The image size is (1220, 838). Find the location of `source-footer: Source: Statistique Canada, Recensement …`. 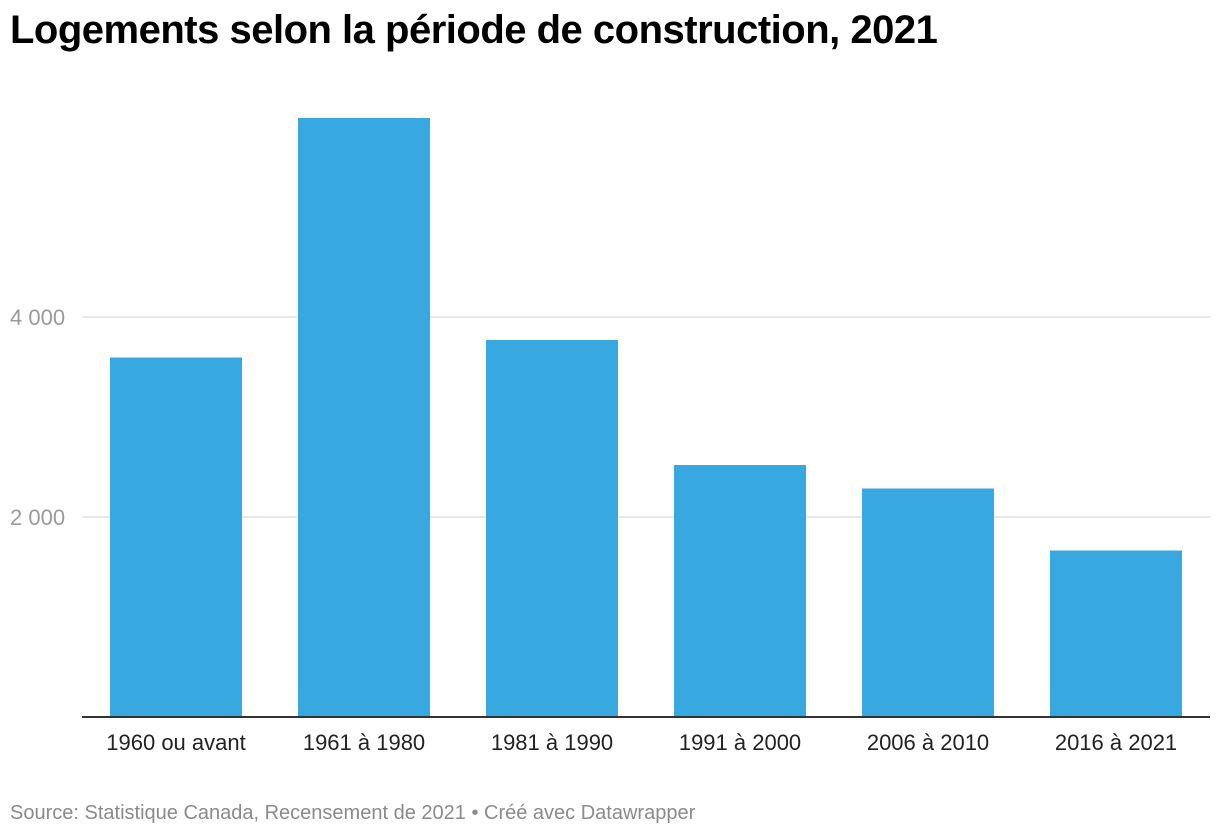

source-footer: Source: Statistique Canada, Recensement … is located at coordinates (352, 813).